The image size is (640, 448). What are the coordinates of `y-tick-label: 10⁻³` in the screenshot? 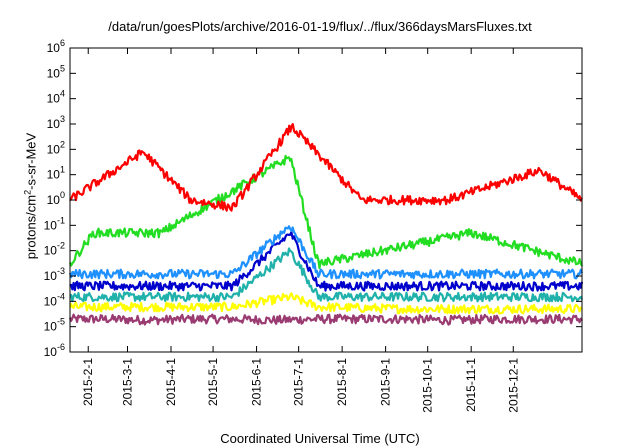 It's located at (54, 274).